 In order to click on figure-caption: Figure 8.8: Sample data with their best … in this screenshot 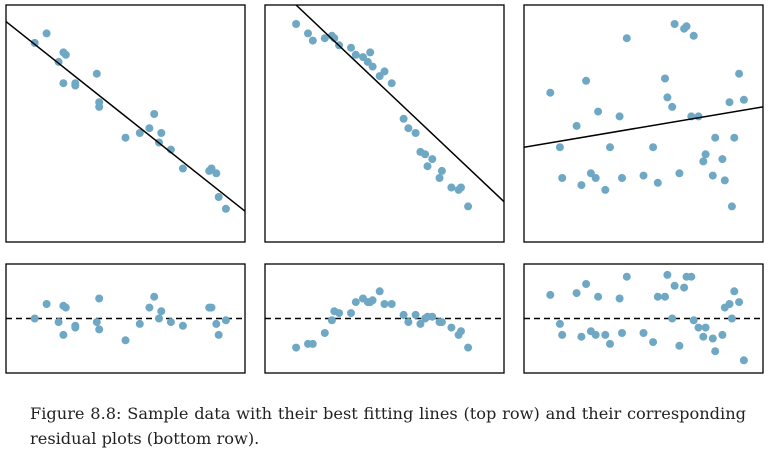, I will do `click(388, 426)`.